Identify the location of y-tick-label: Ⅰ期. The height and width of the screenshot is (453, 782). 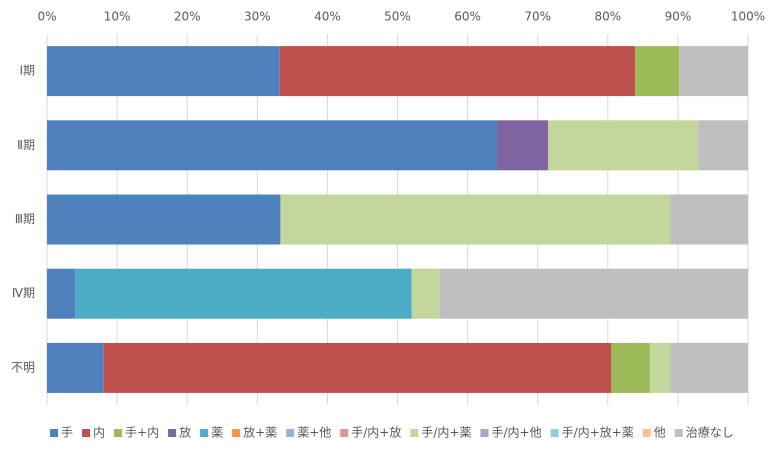
(27, 71).